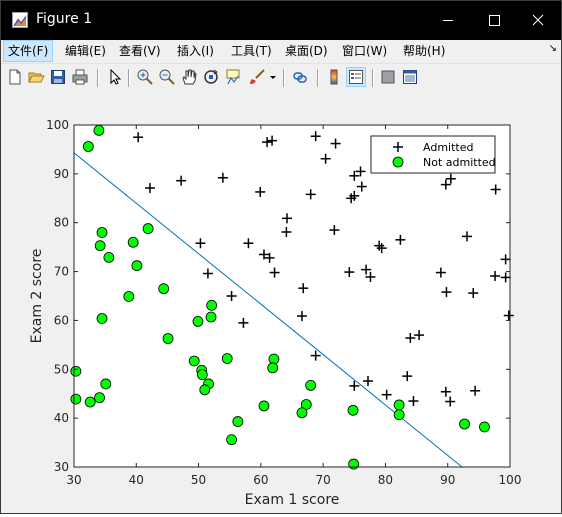 This screenshot has height=517, width=562. I want to click on menu-edit: 编辑(E), so click(85, 51).